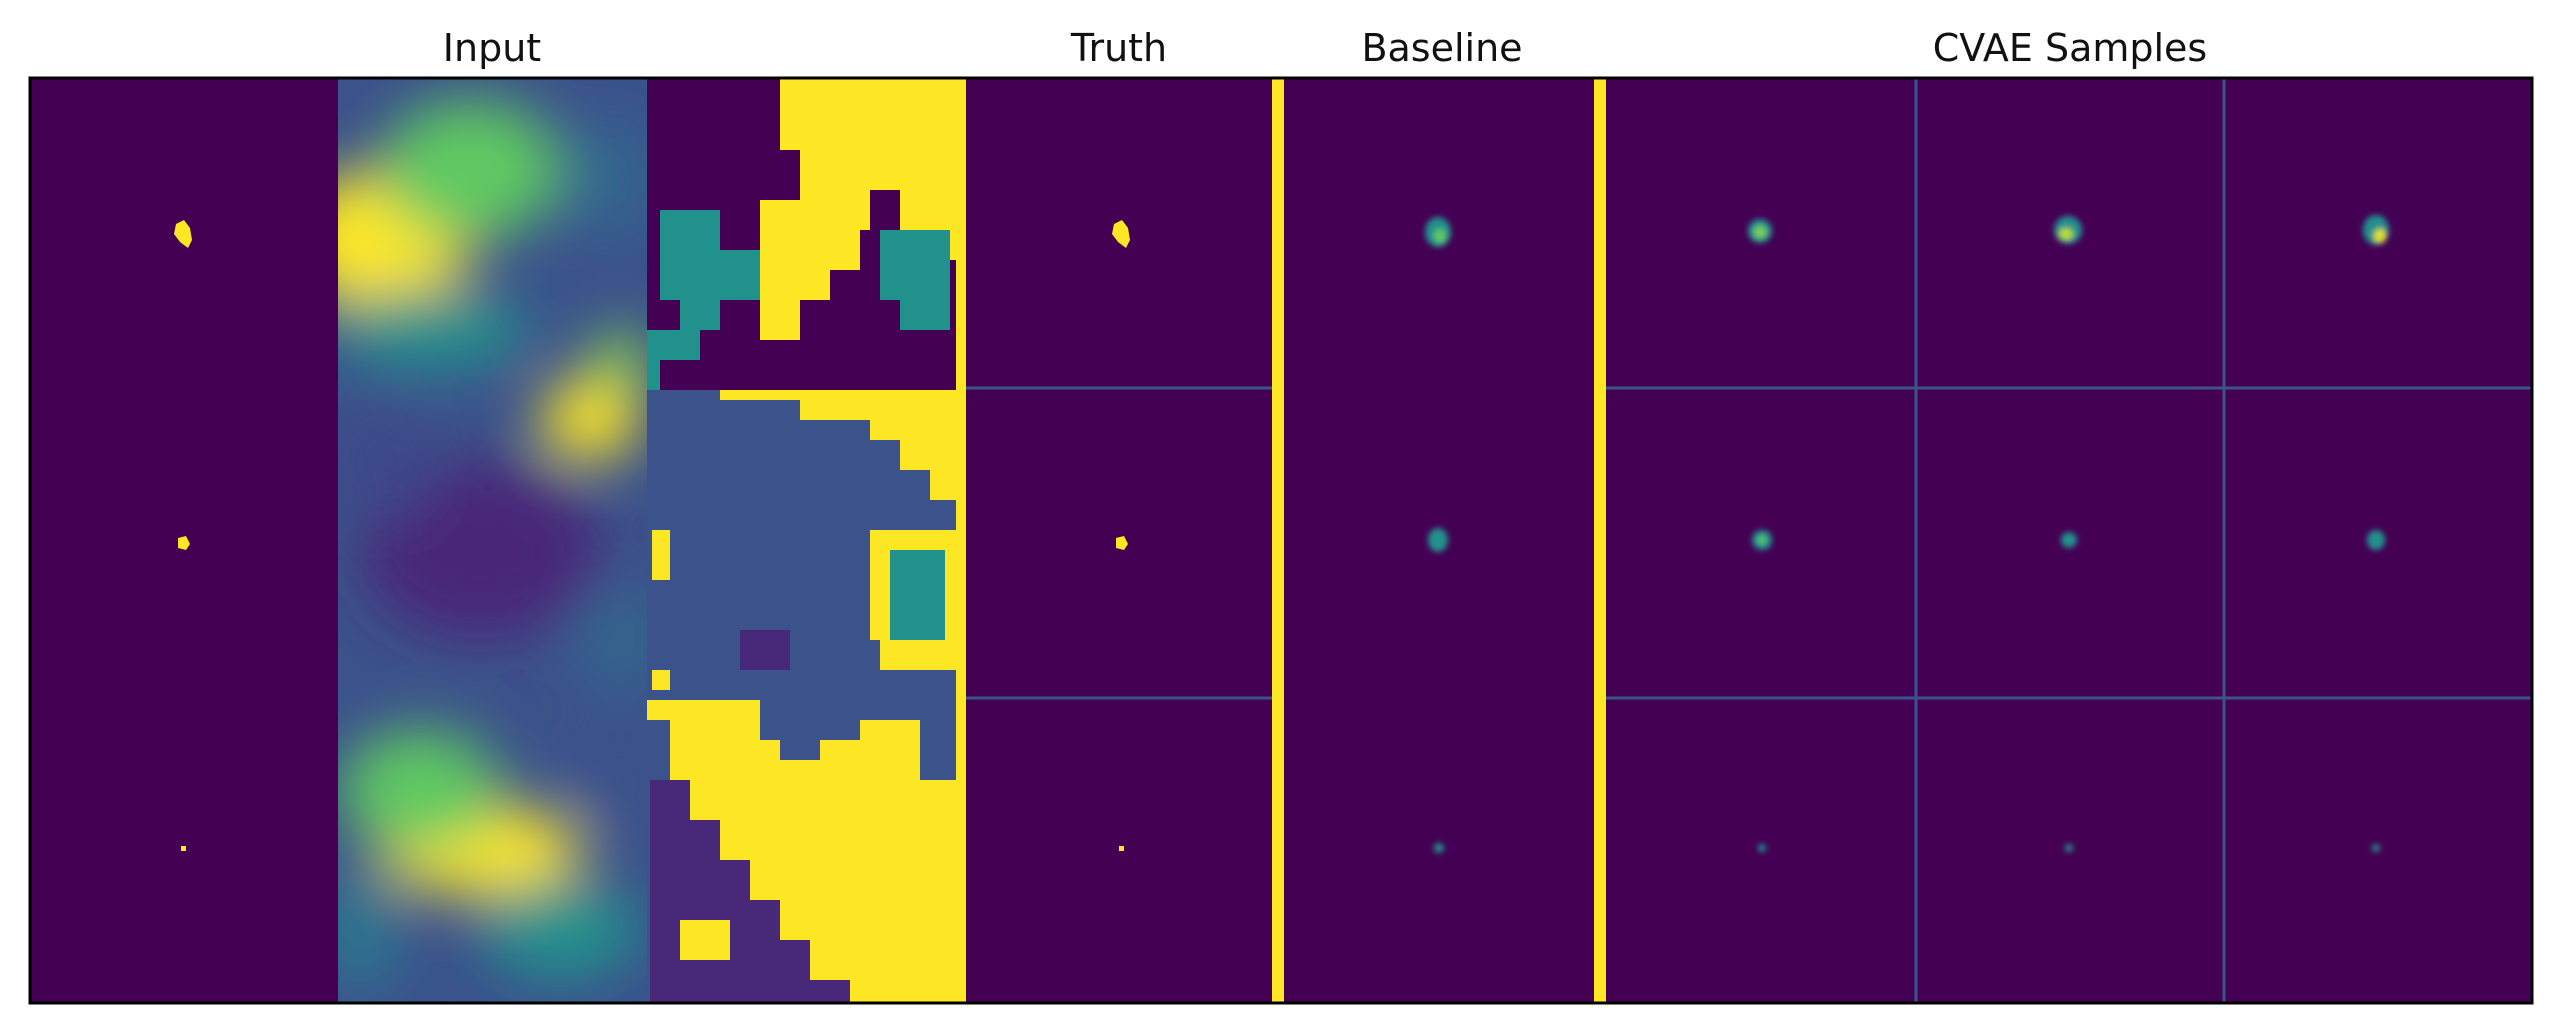  I want to click on input-blocky-panel, so click(801, 540).